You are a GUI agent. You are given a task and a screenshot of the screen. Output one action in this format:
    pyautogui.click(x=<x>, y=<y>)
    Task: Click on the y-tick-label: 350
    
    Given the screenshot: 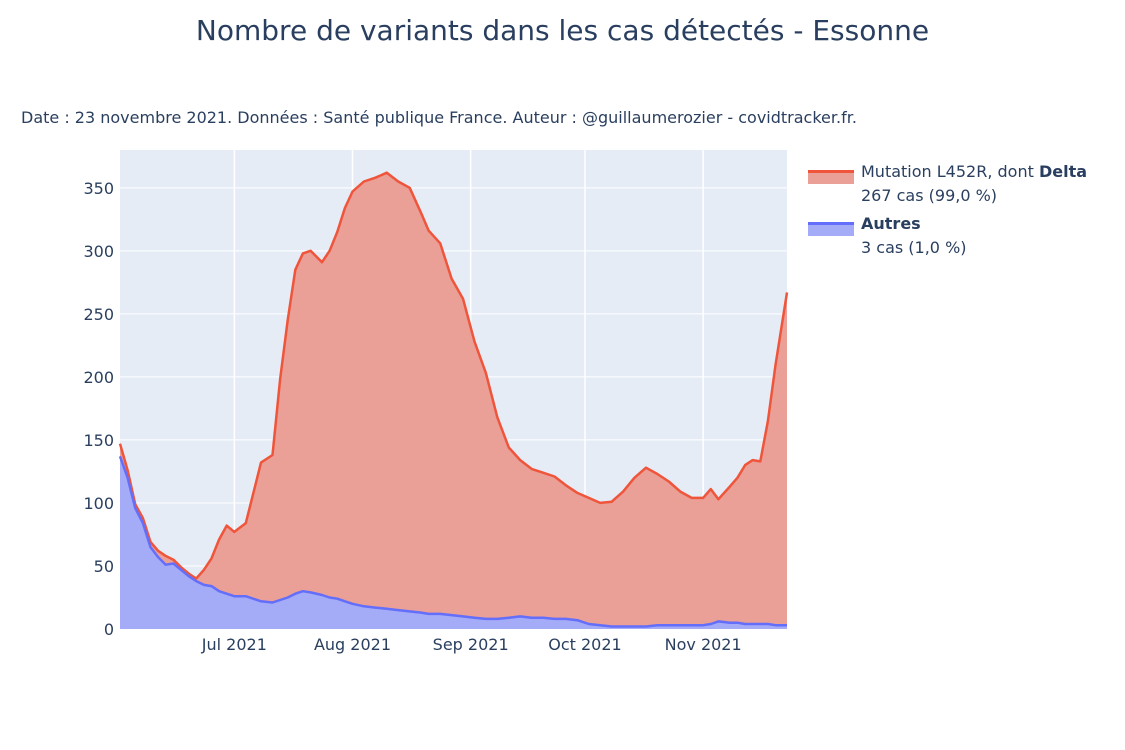 What is the action you would take?
    pyautogui.click(x=98, y=188)
    